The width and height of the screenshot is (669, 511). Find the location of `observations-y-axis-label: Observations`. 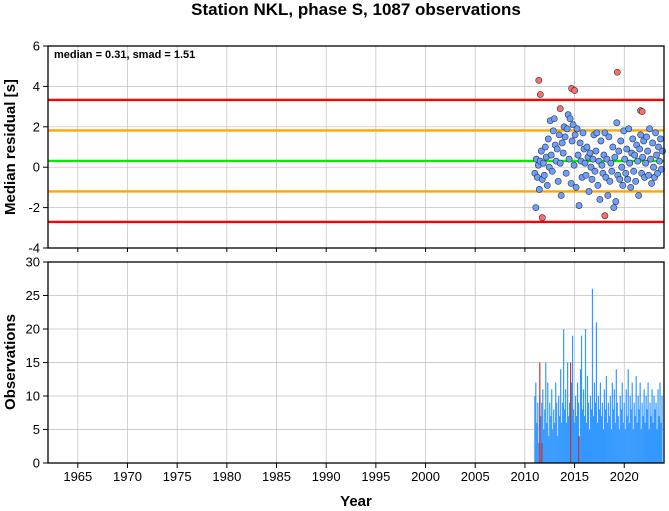

observations-y-axis-label: Observations is located at coordinates (10, 362).